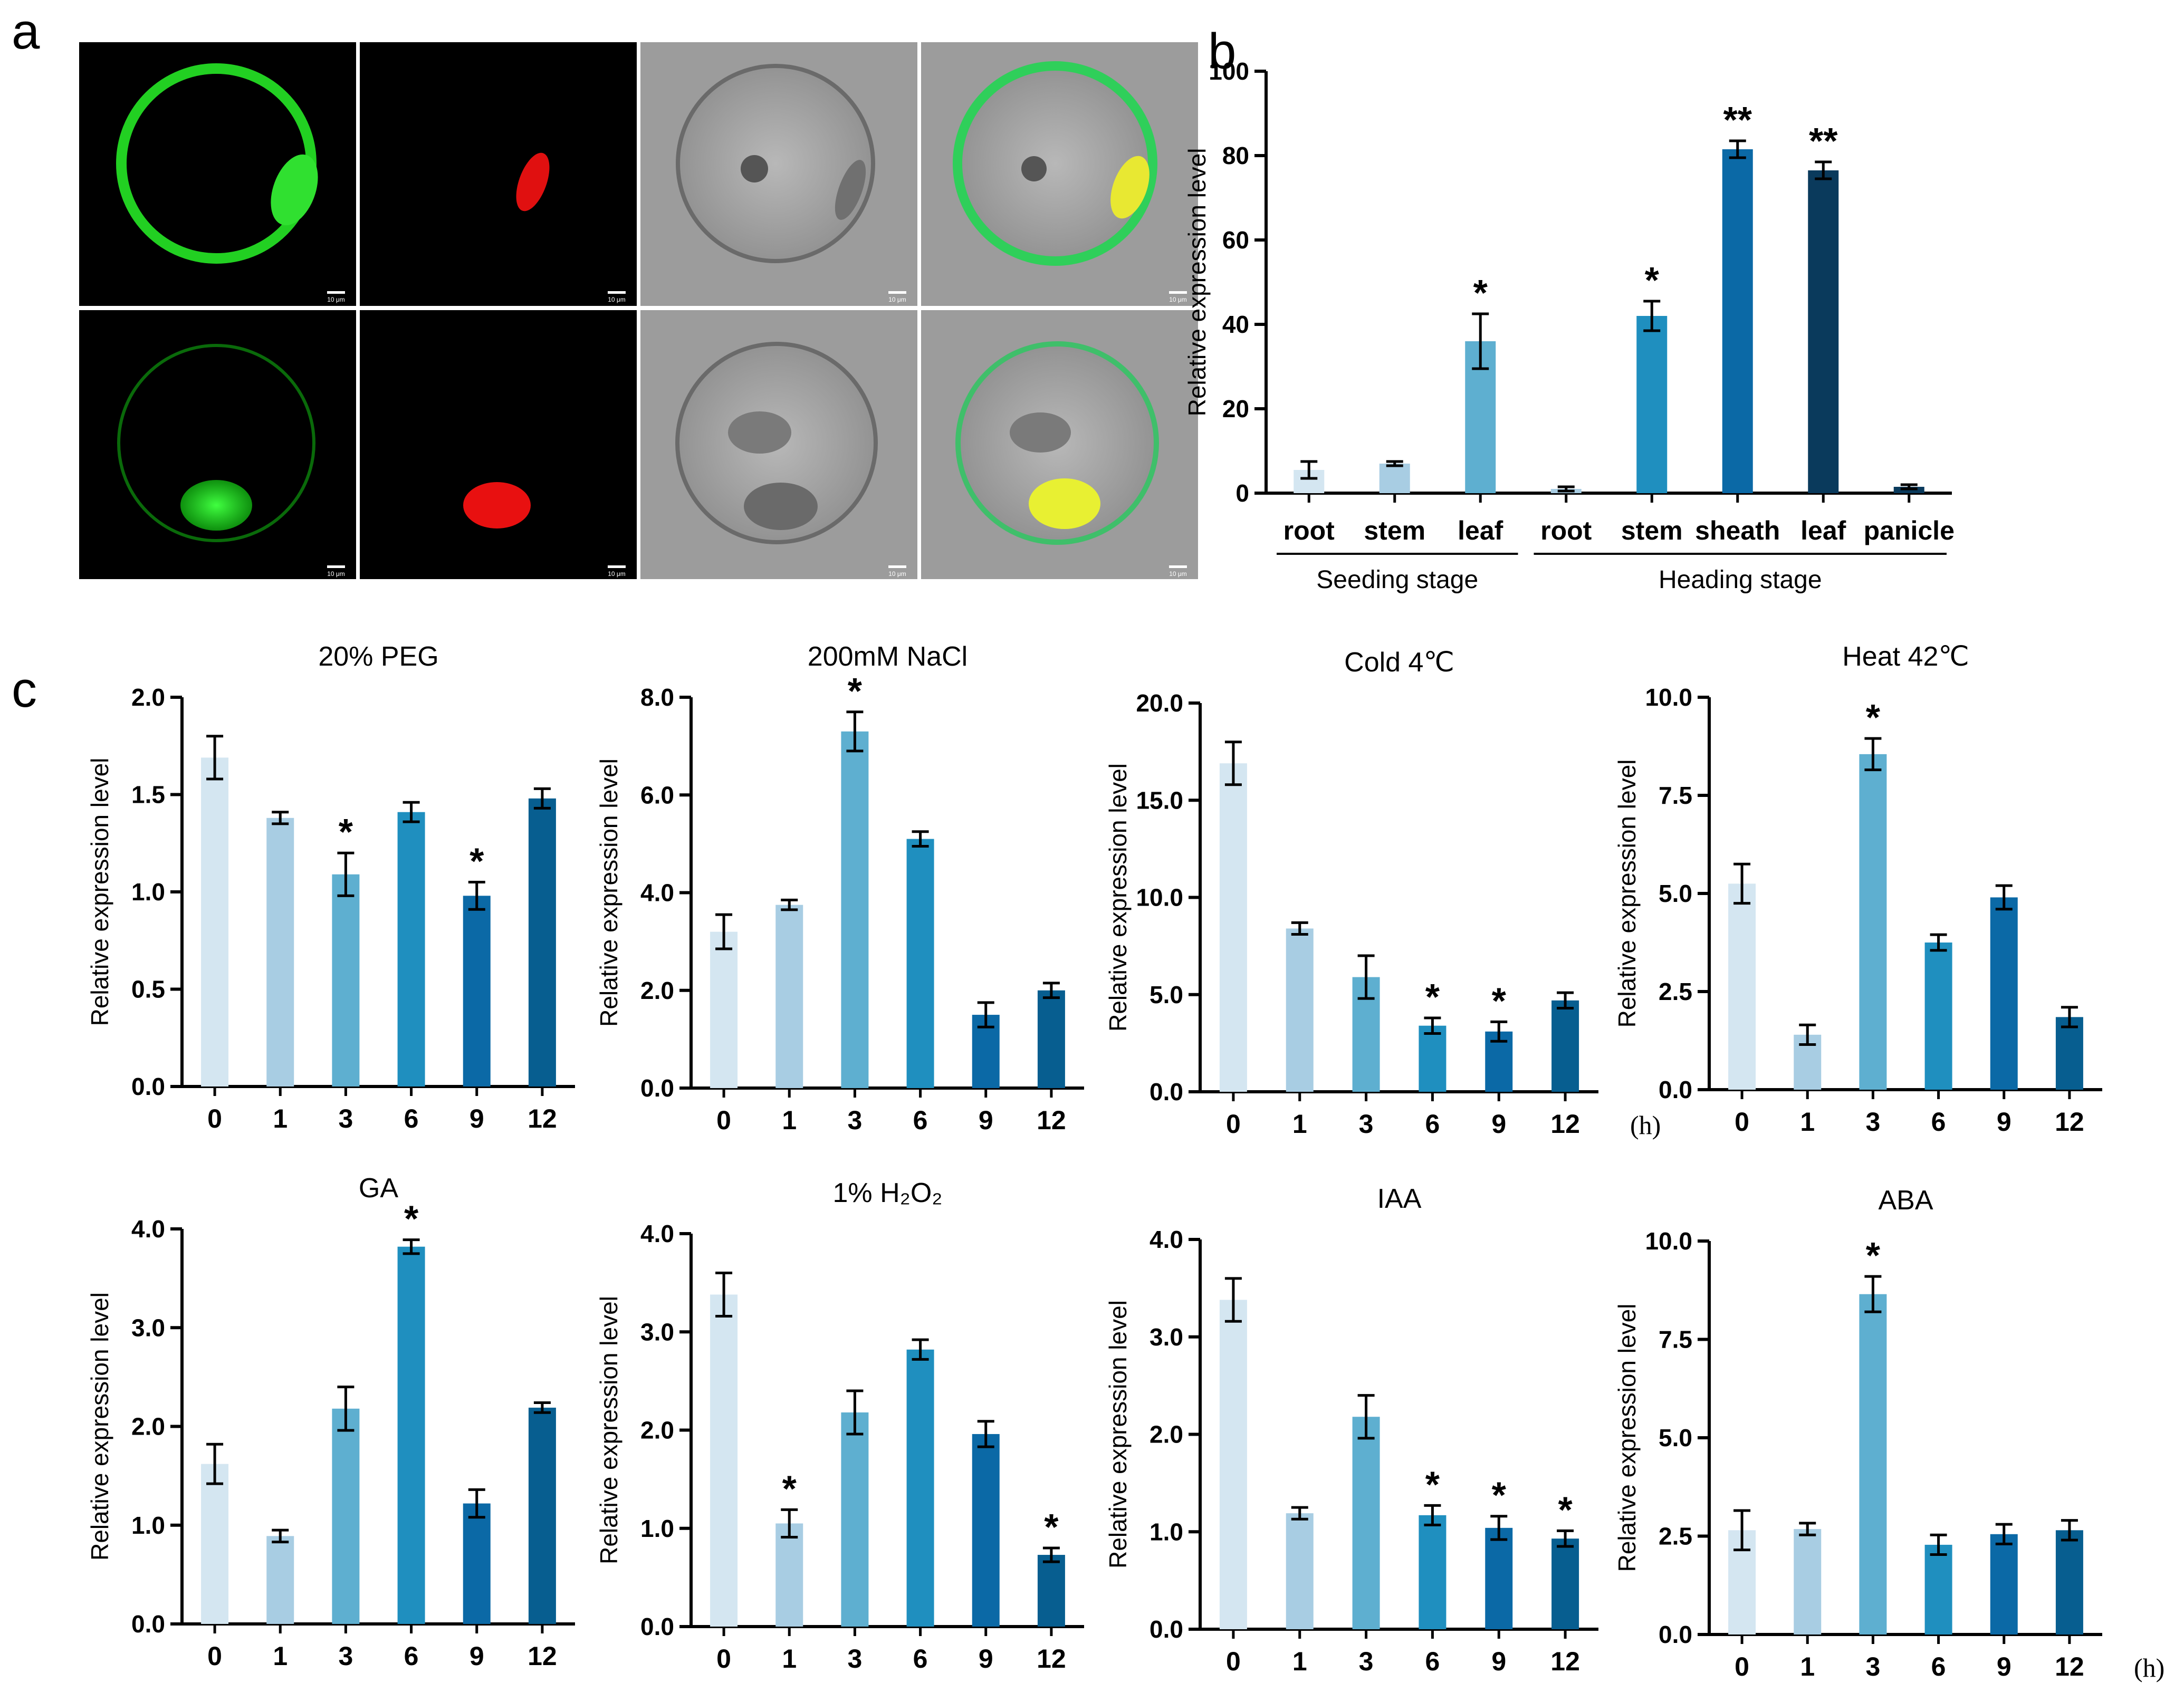  What do you see at coordinates (2149, 1668) in the screenshot?
I see `time-unit-label: (h)` at bounding box center [2149, 1668].